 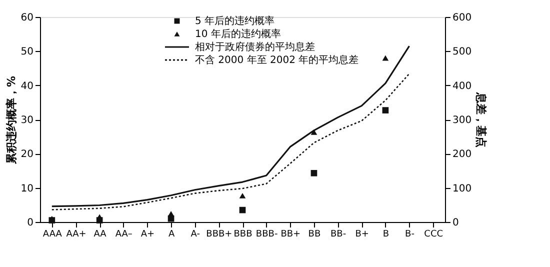 I want to click on legend-label: 10 年后的违约概率, so click(x=238, y=34).